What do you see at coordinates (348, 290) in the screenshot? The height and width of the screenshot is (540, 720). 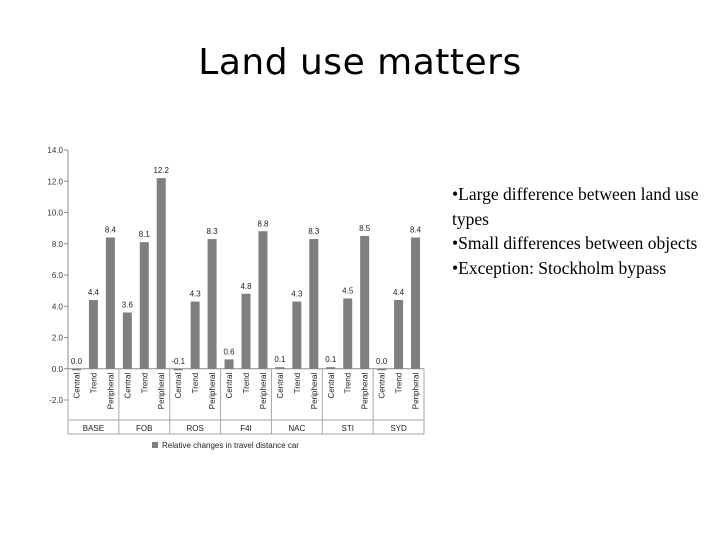 I see `data-label: 4.5` at bounding box center [348, 290].